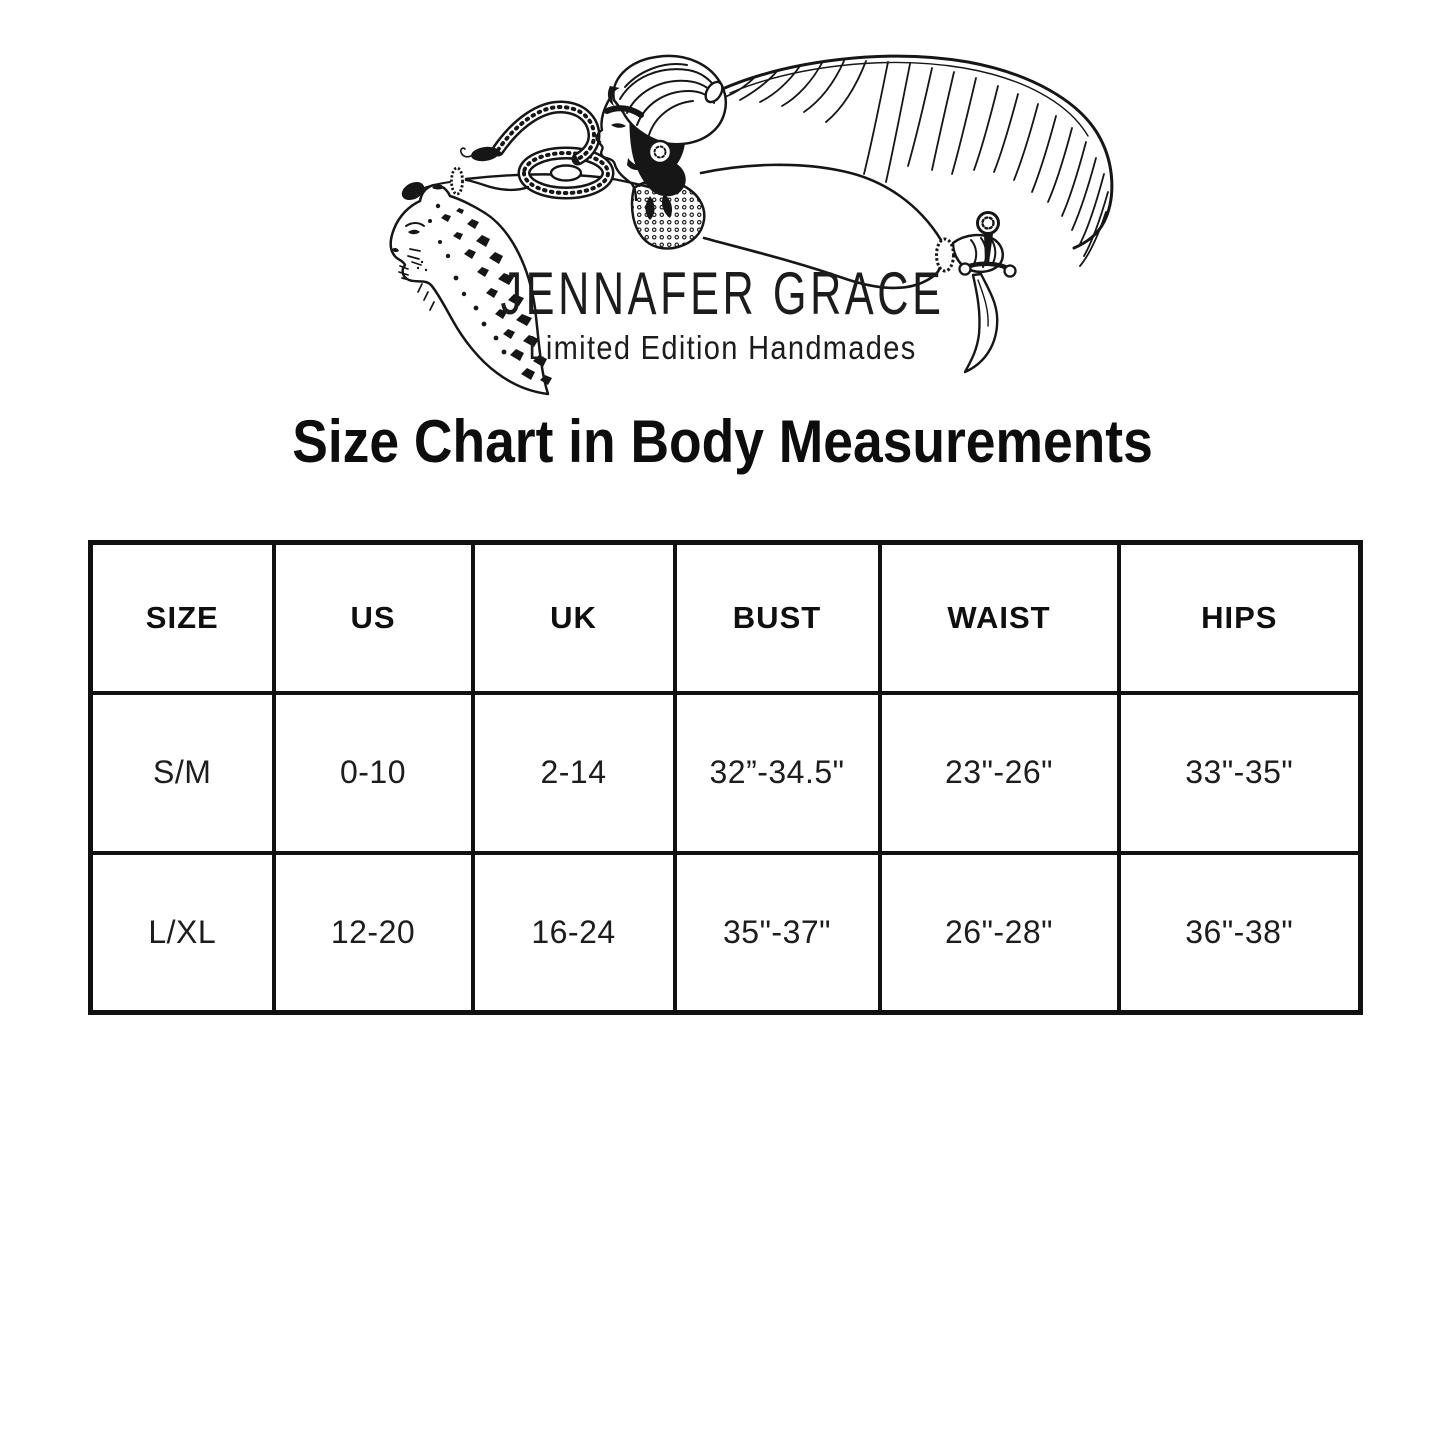  I want to click on cell-hips: 33"-35", so click(1239, 772).